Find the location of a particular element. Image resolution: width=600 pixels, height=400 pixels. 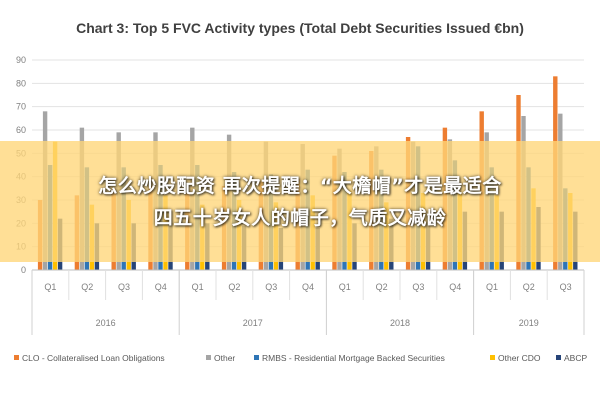

y-tick-label: 90 is located at coordinates (21, 60).